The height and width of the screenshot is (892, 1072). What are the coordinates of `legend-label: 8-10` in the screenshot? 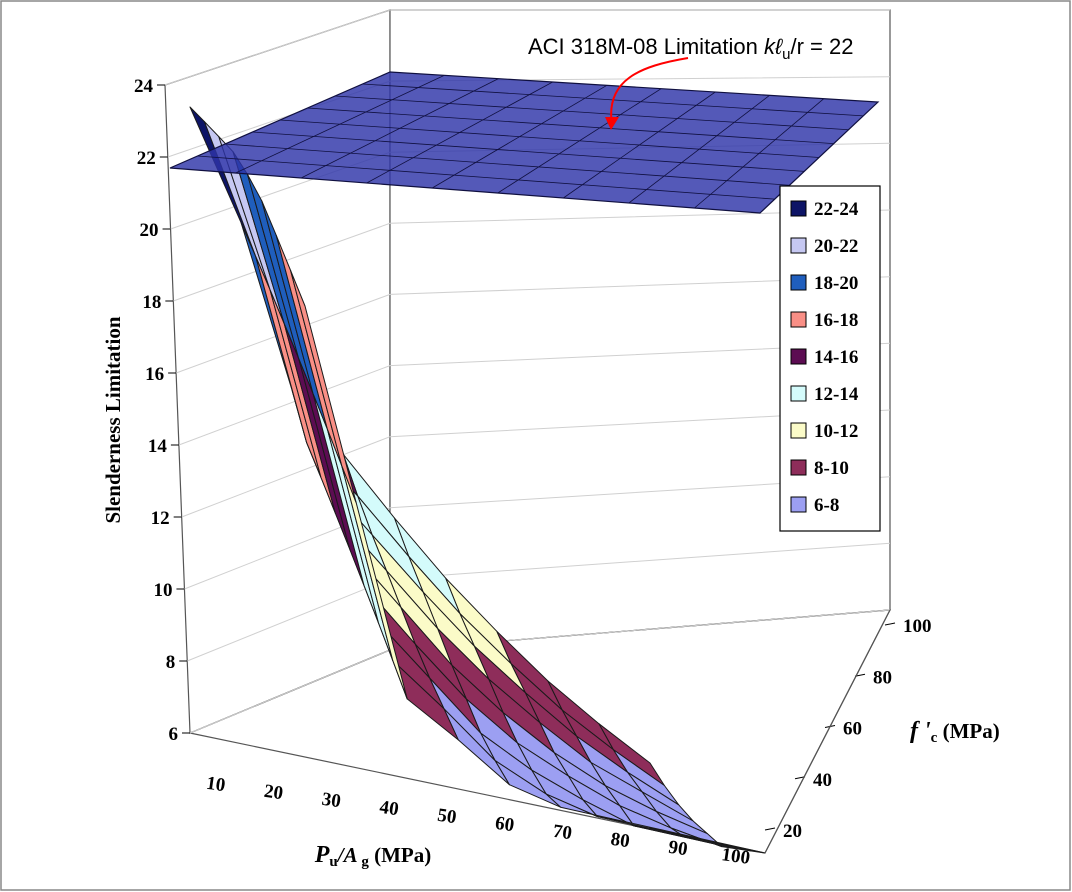 It's located at (831, 468).